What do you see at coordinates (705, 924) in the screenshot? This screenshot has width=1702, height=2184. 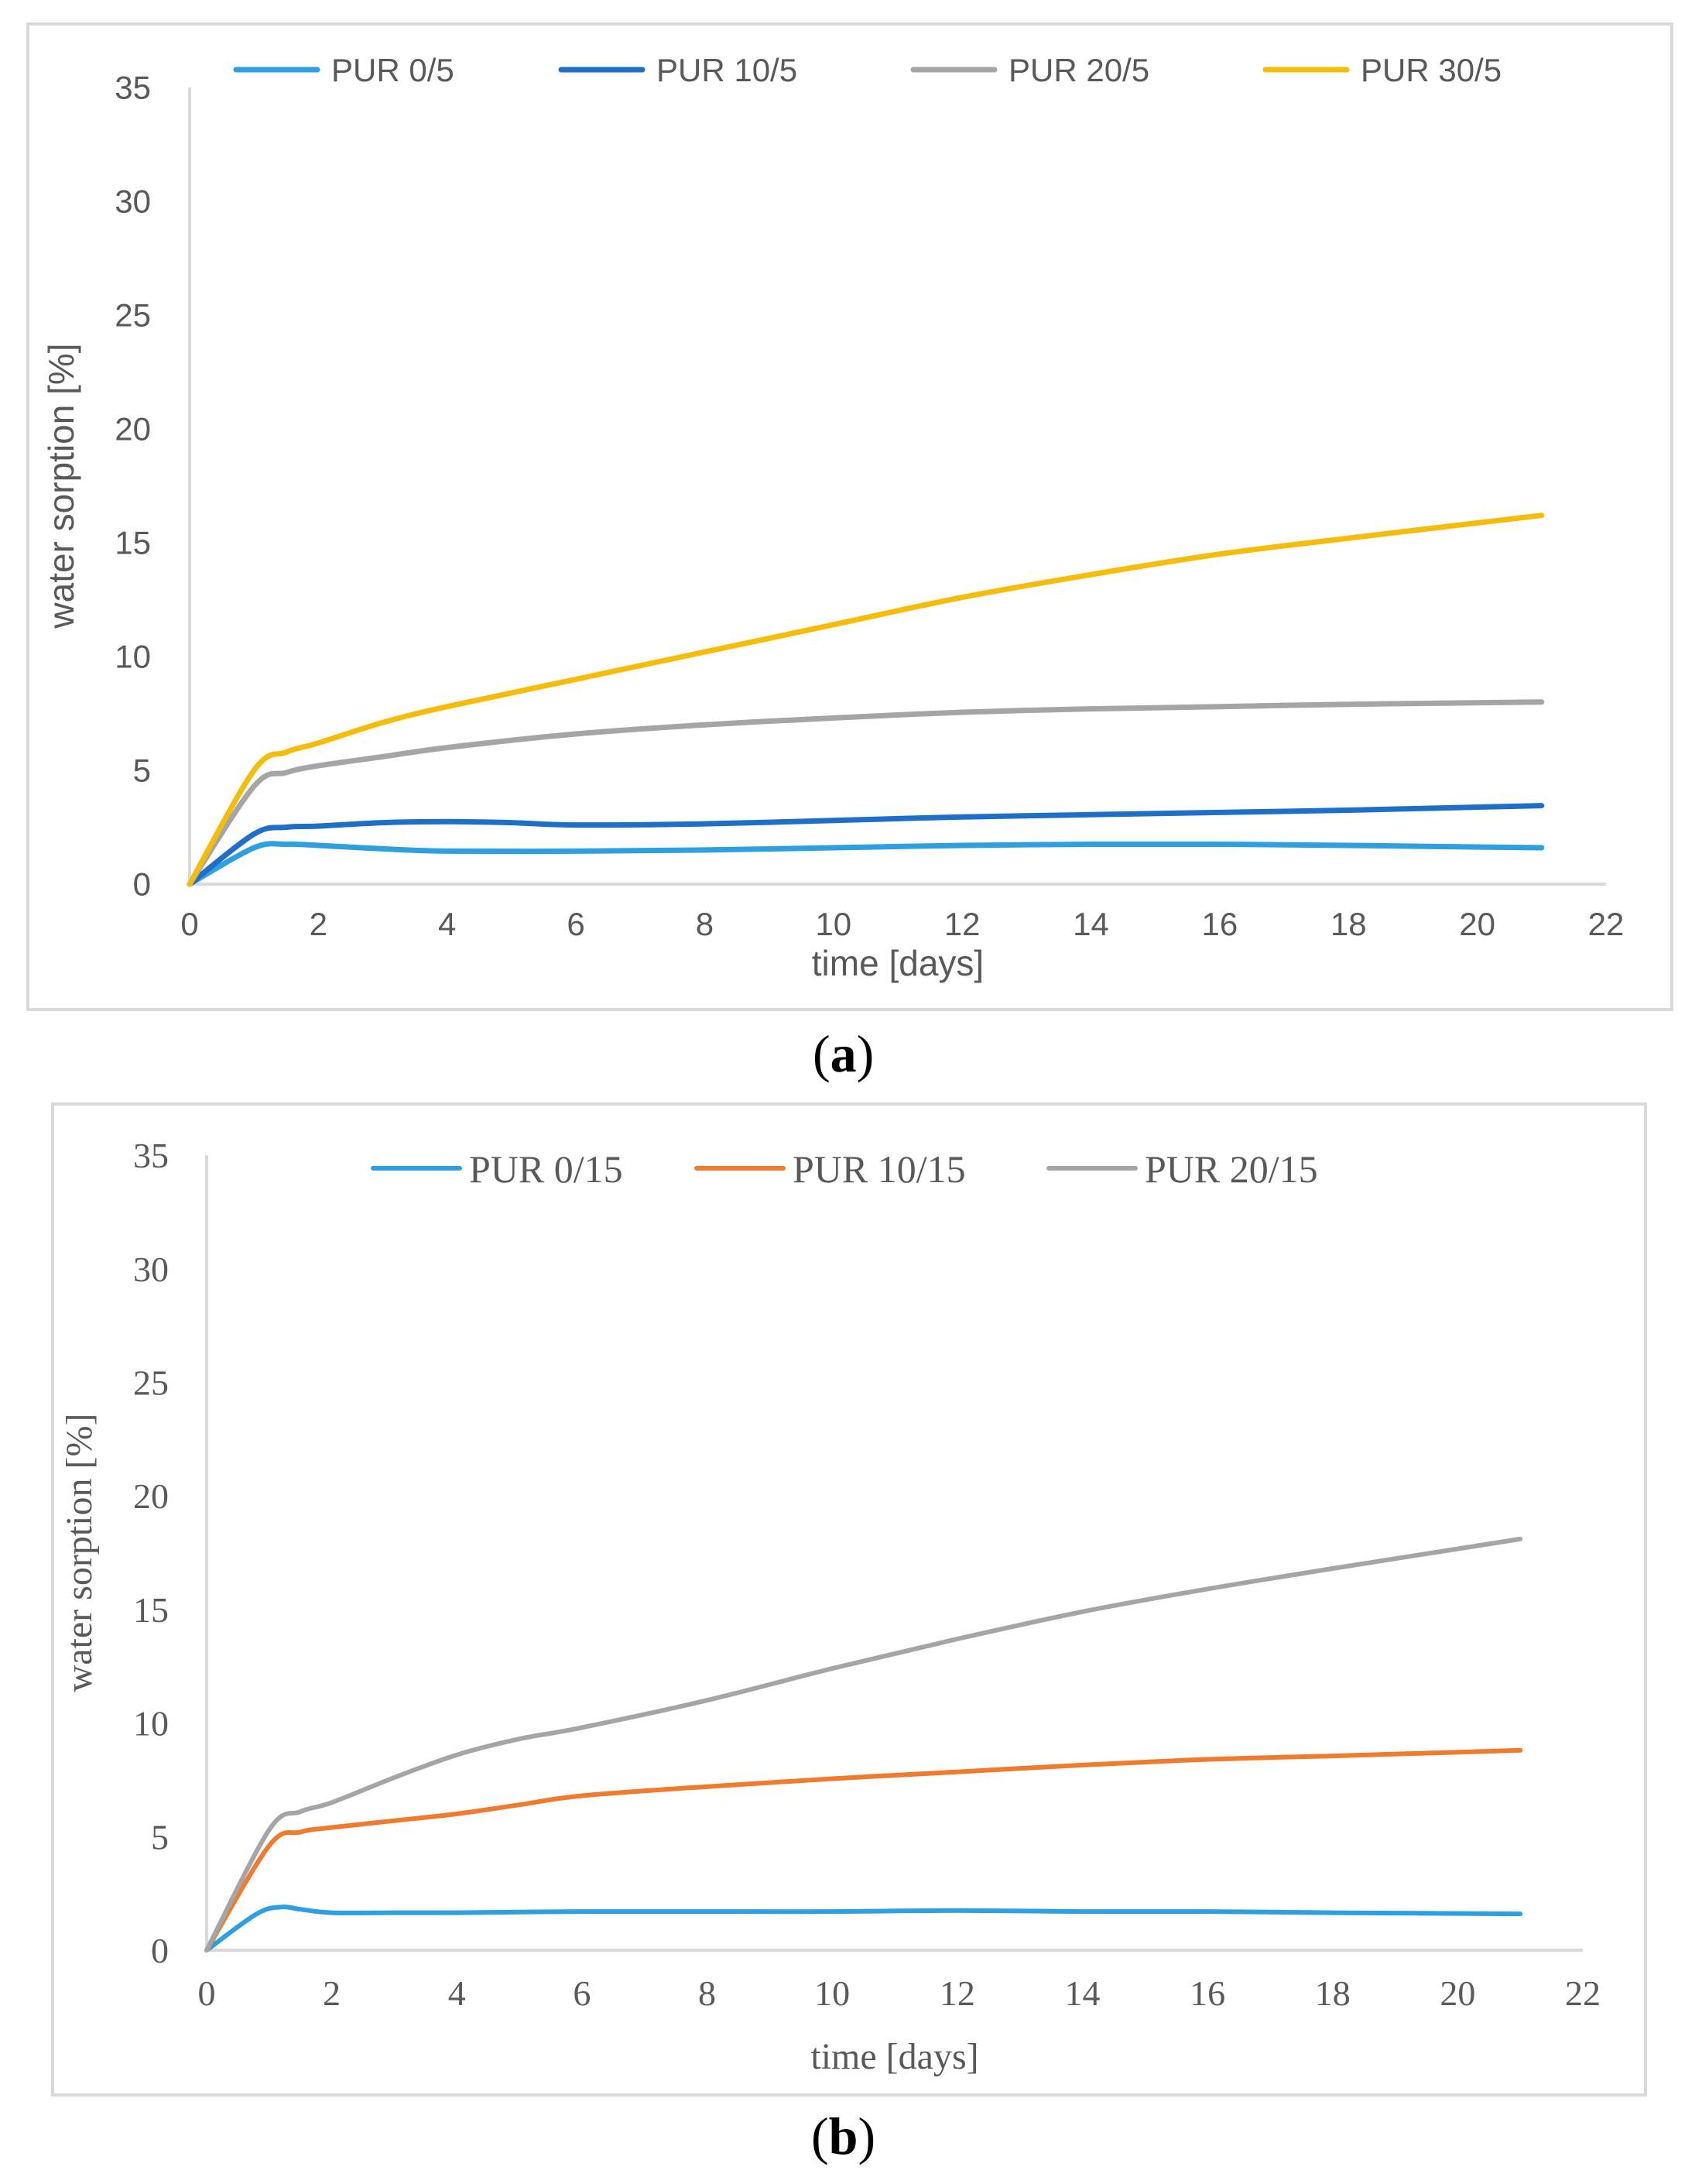 I see `x-tick-label-a: 8` at bounding box center [705, 924].